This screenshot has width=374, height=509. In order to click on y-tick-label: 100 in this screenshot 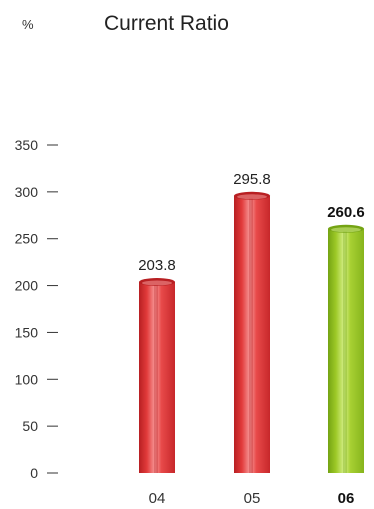, I will do `click(27, 379)`.